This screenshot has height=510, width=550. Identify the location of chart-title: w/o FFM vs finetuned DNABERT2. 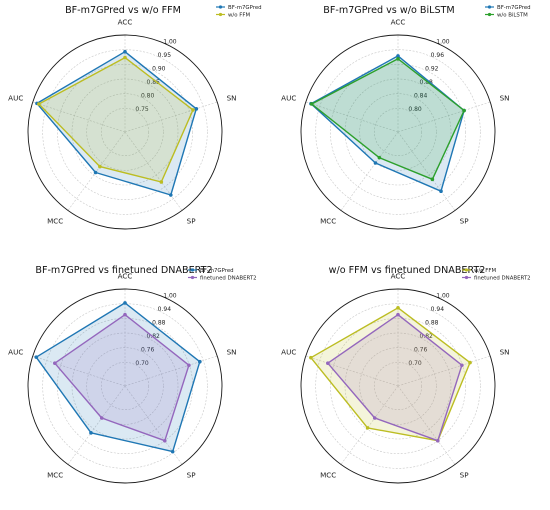
(407, 270).